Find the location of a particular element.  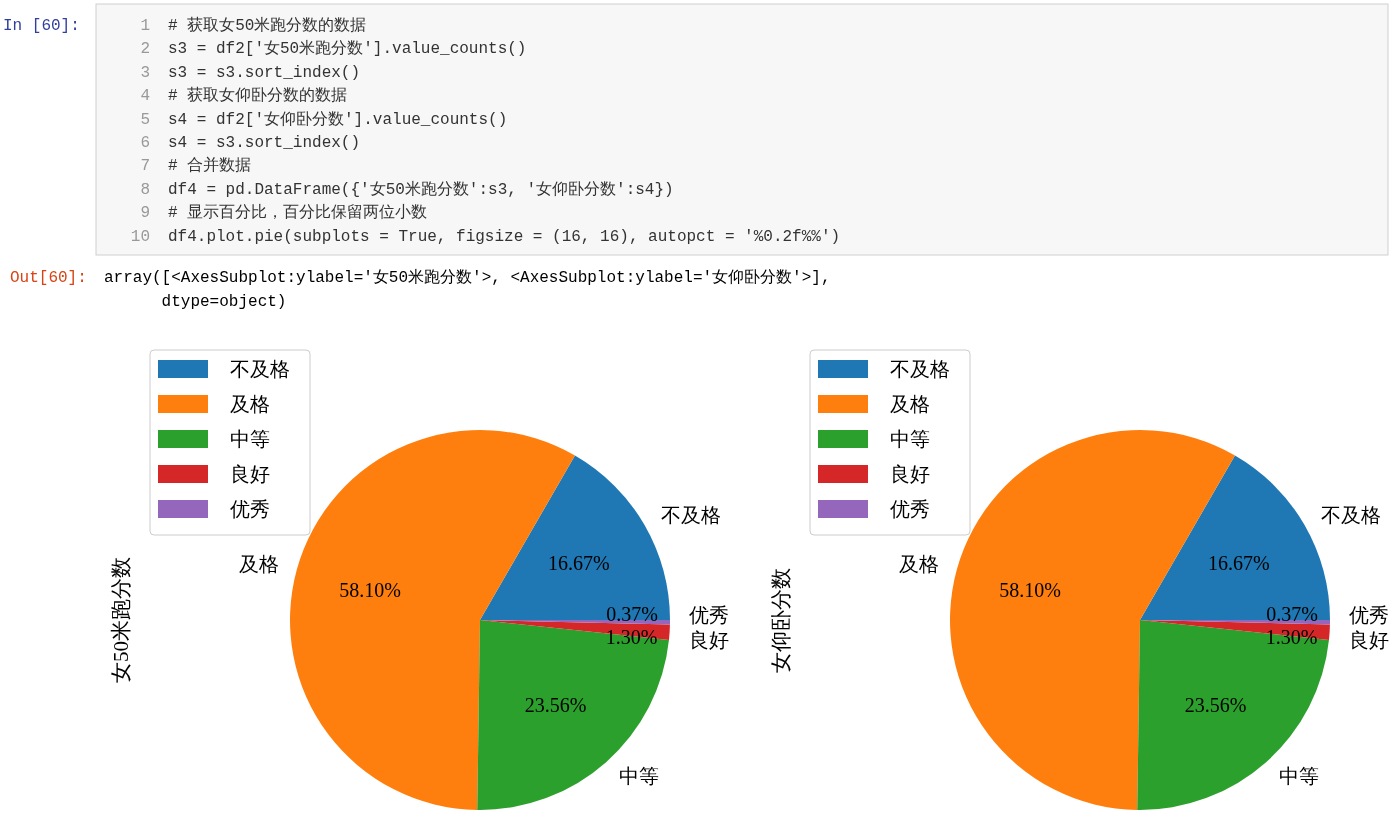

text: 4 is located at coordinates (145, 96).